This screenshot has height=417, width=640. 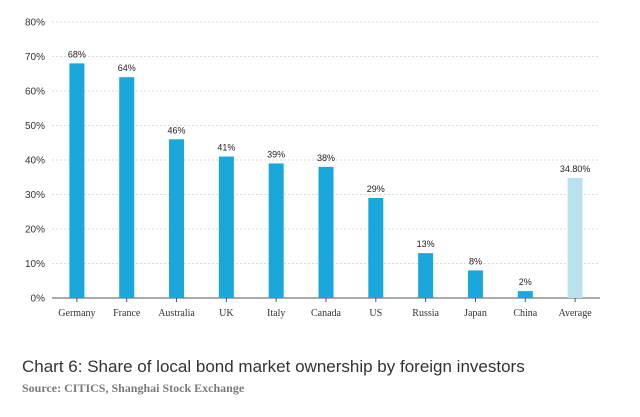 I want to click on x-tick-label: UK, so click(x=226, y=313).